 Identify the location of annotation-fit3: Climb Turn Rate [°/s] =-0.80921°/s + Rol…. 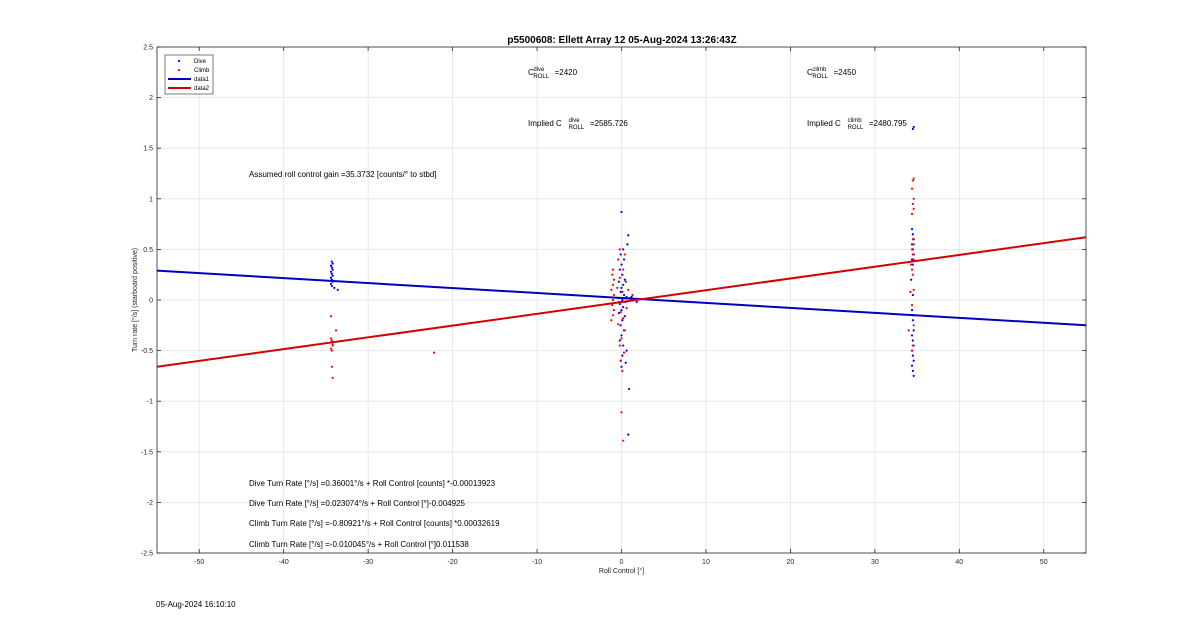
(374, 523).